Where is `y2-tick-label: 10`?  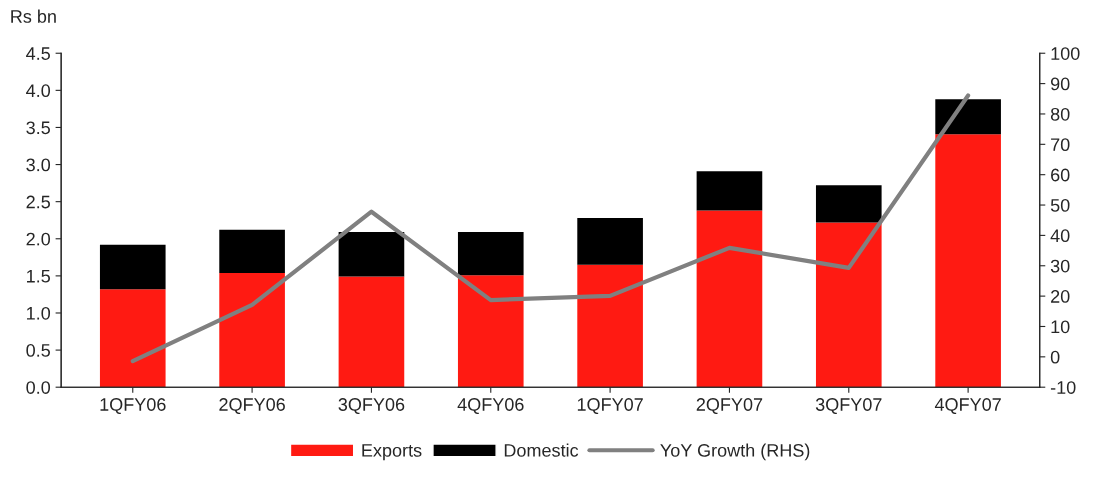 y2-tick-label: 10 is located at coordinates (1060, 327).